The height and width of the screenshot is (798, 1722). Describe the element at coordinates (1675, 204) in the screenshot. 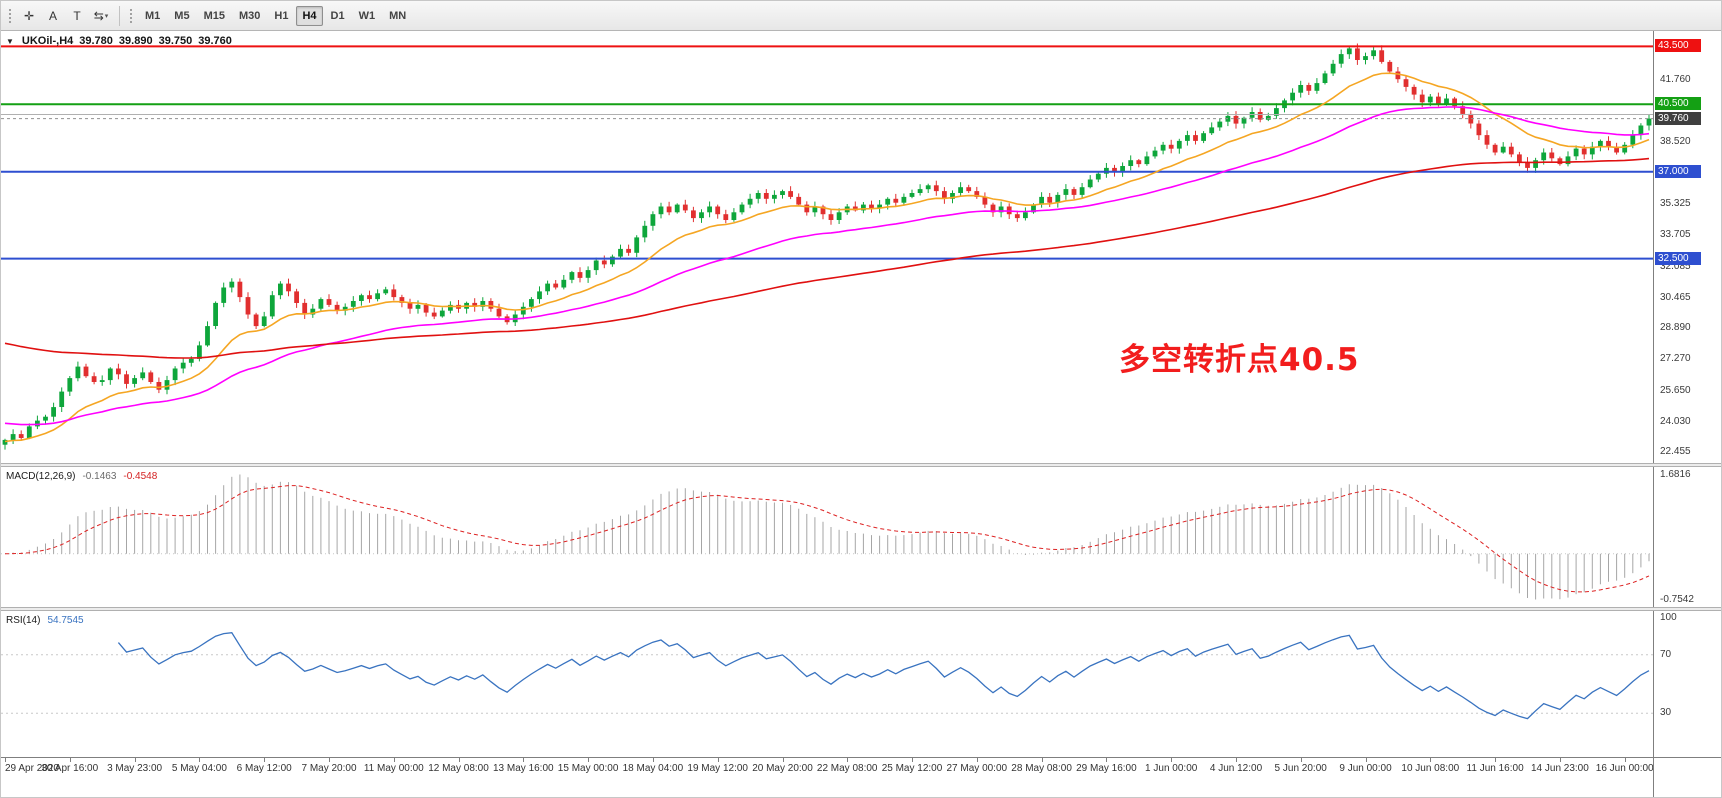

I see `price-axis-tick: 35.325` at that location.